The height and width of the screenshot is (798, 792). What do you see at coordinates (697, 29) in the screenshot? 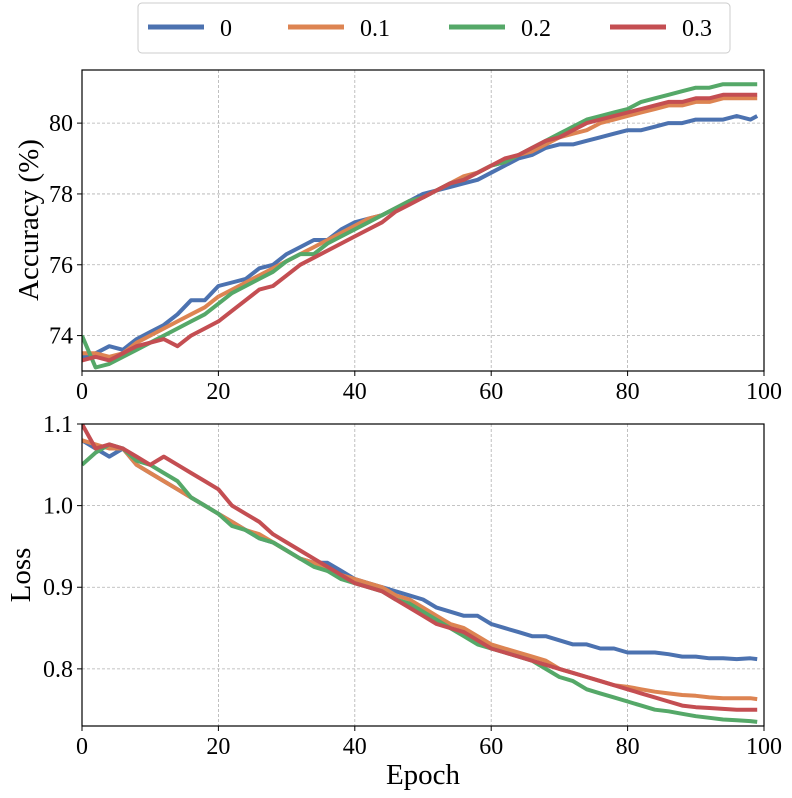
I see `legend-label-0.3: 0.3` at bounding box center [697, 29].